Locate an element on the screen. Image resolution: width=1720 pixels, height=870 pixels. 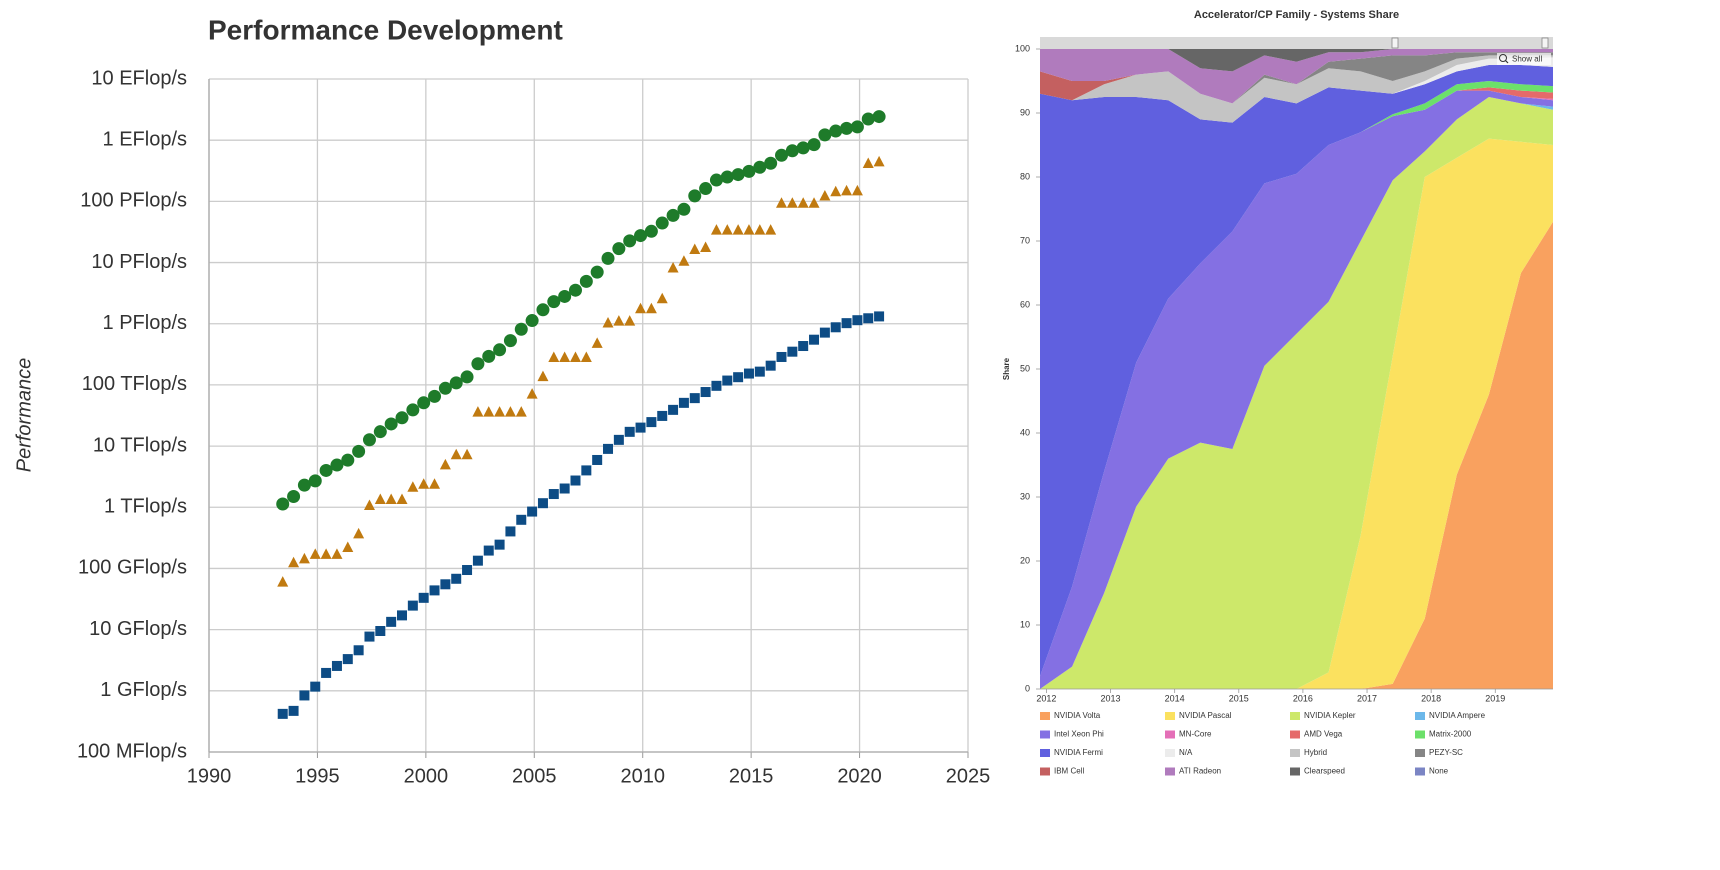
x-tick-label: 1990 is located at coordinates (209, 776).